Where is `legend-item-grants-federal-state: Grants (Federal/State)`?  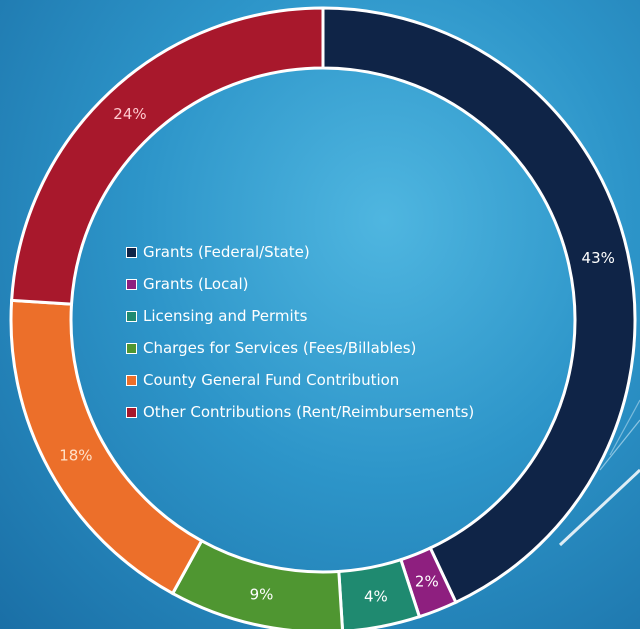
legend-item-grants-federal-state: Grants (Federal/State) is located at coordinates (300, 252).